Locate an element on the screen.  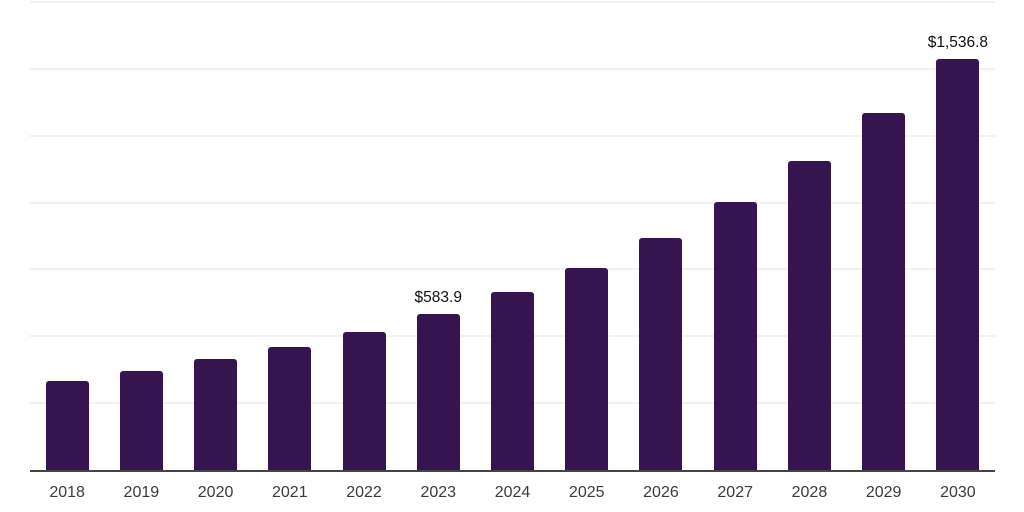
bar-2022 is located at coordinates (364, 401).